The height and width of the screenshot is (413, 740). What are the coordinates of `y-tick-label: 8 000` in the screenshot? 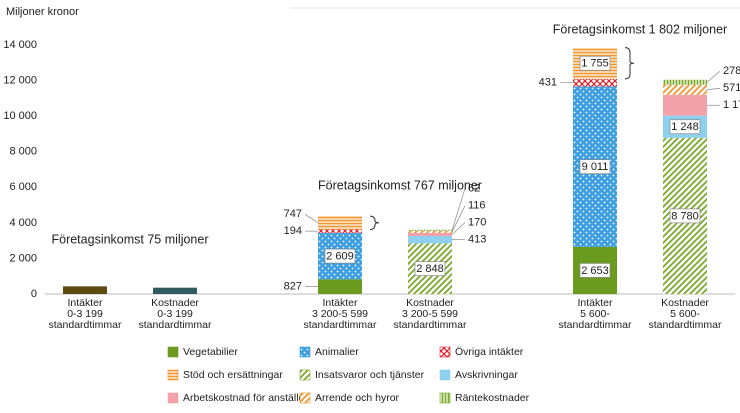 It's located at (23, 152).